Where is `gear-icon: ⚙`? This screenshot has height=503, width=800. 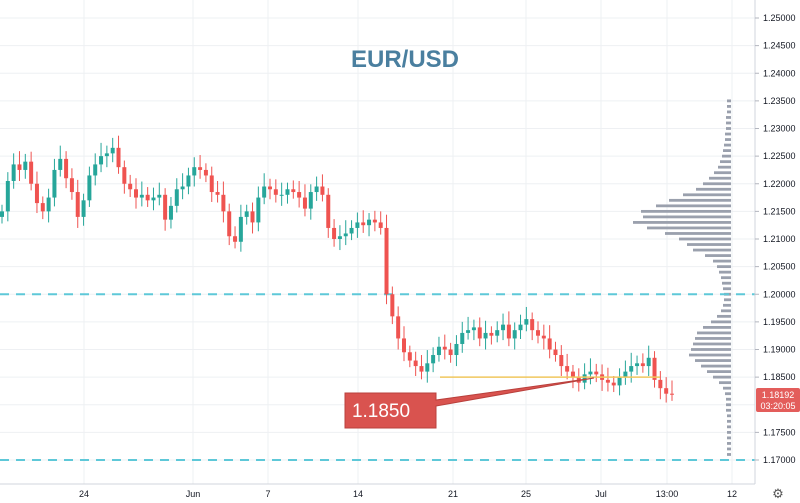 gear-icon: ⚙ is located at coordinates (778, 494).